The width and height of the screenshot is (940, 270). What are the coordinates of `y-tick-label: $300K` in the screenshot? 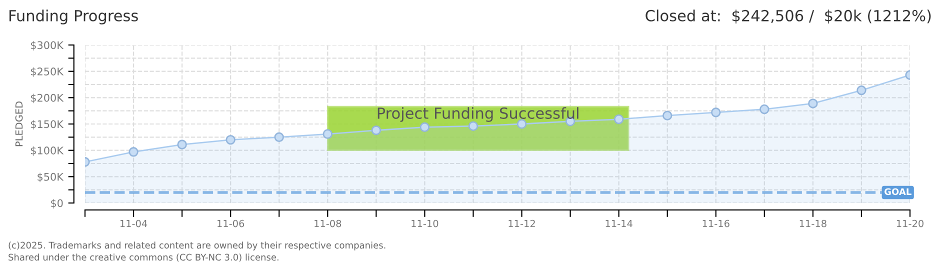 It's located at (47, 45).